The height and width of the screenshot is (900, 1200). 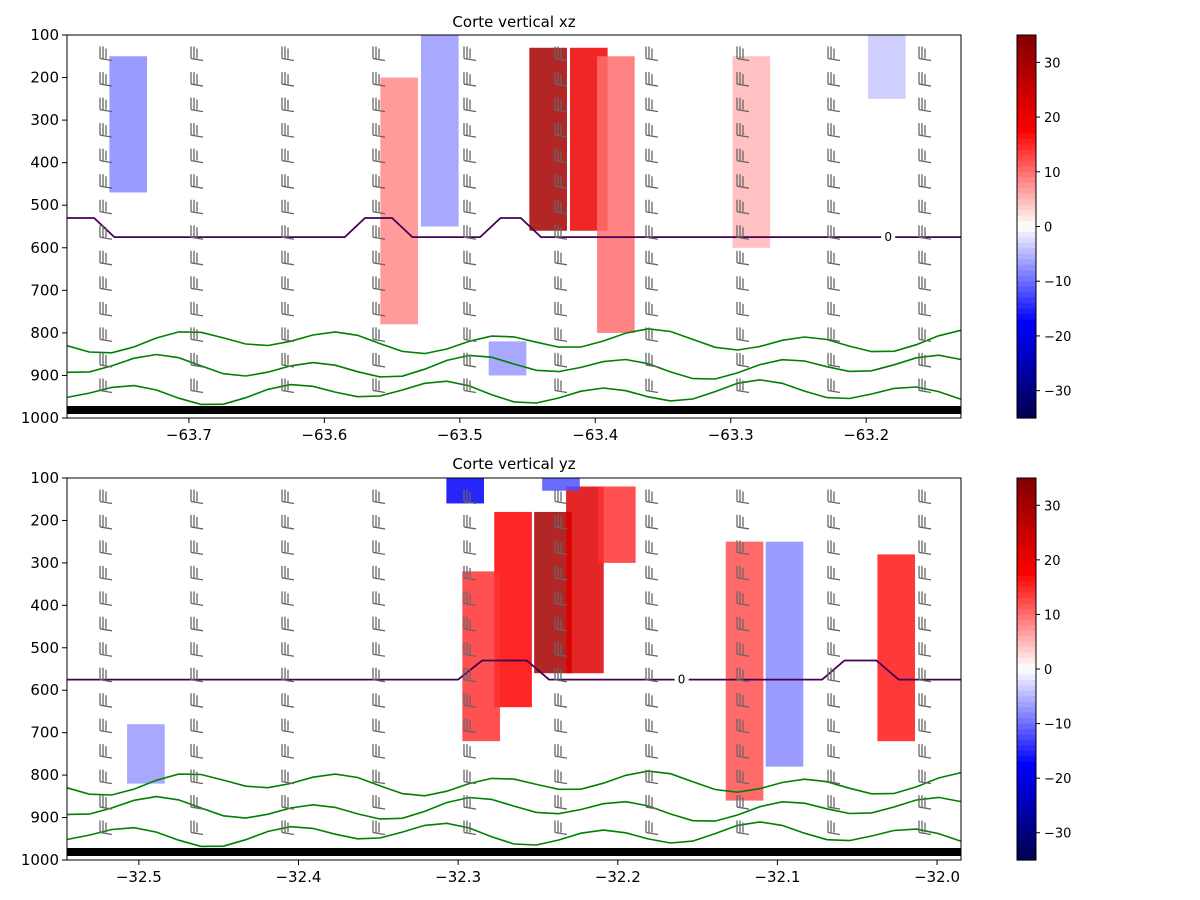 I want to click on contour-label-bg, so click(x=681, y=679).